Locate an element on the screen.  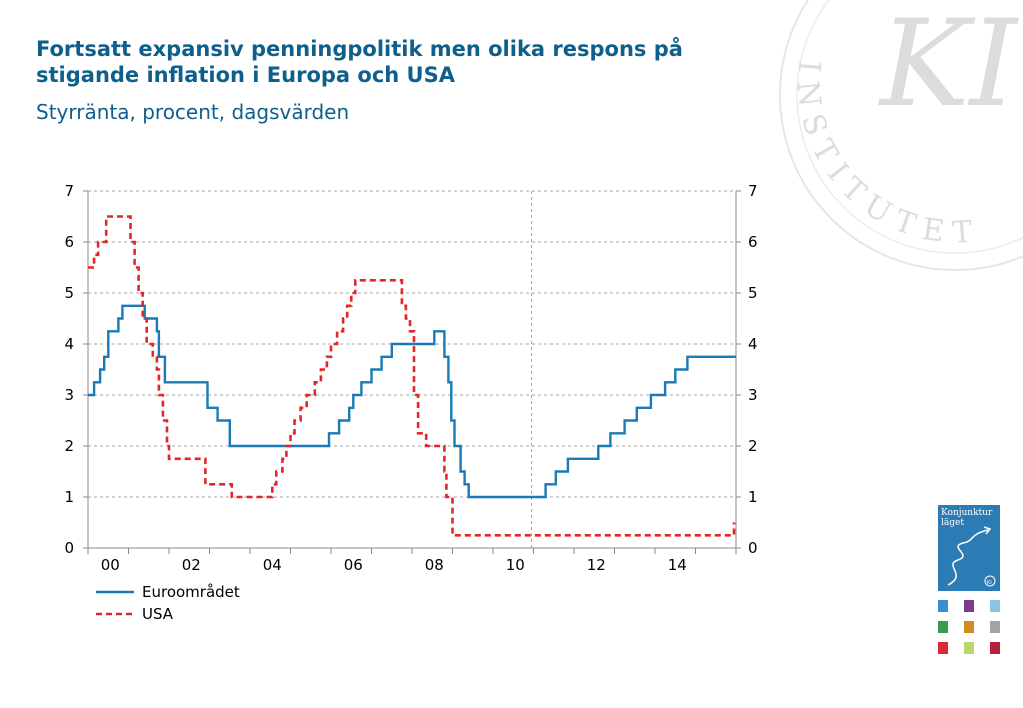
report-title-line1: Konjunktur is located at coordinates (967, 513).